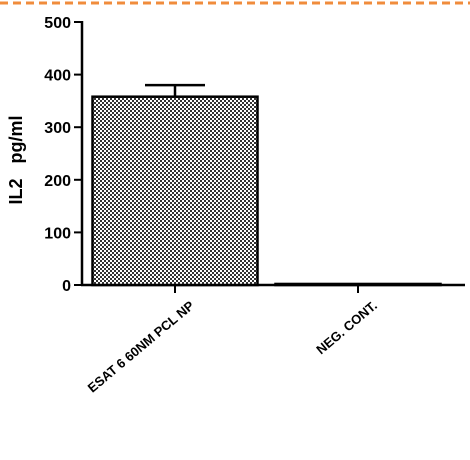 The image size is (470, 460). I want to click on y-tick-label: 200, so click(57, 181).